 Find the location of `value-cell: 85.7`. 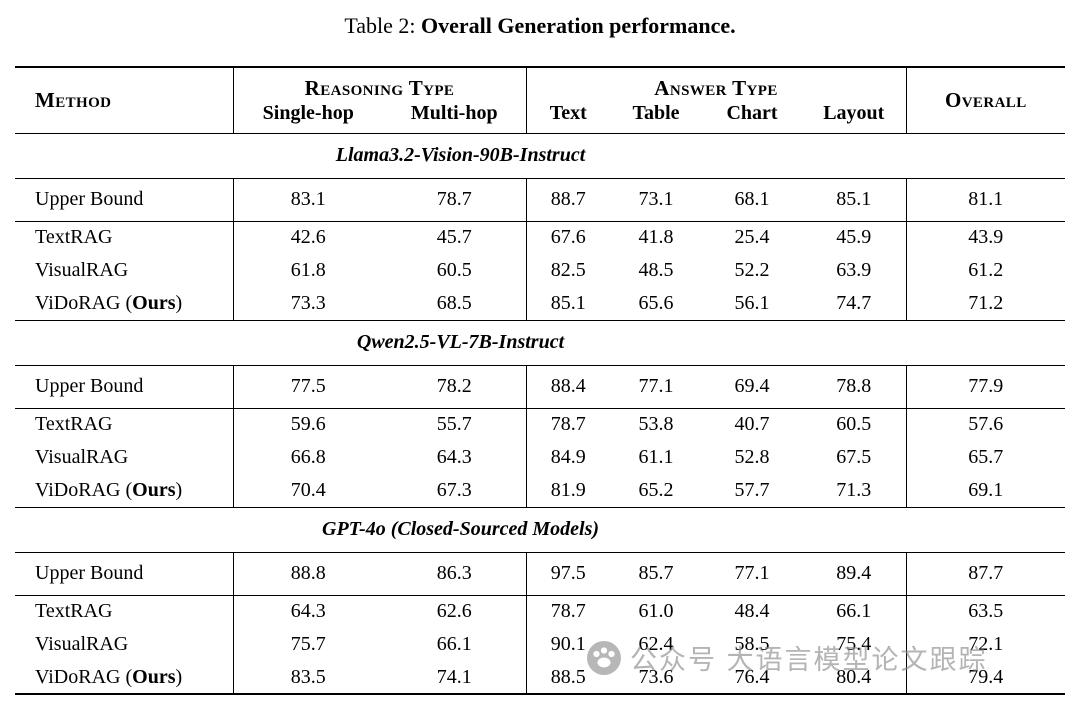

value-cell: 85.7 is located at coordinates (656, 574).